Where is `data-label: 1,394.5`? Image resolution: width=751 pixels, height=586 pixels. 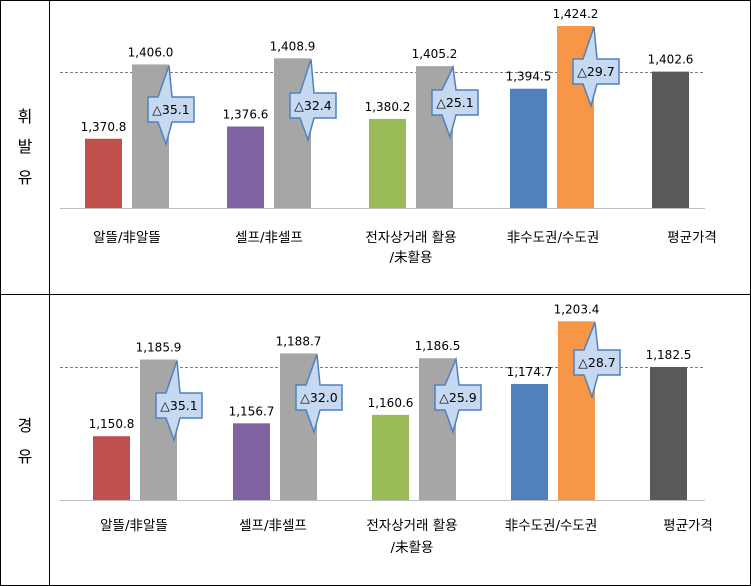 data-label: 1,394.5 is located at coordinates (529, 77).